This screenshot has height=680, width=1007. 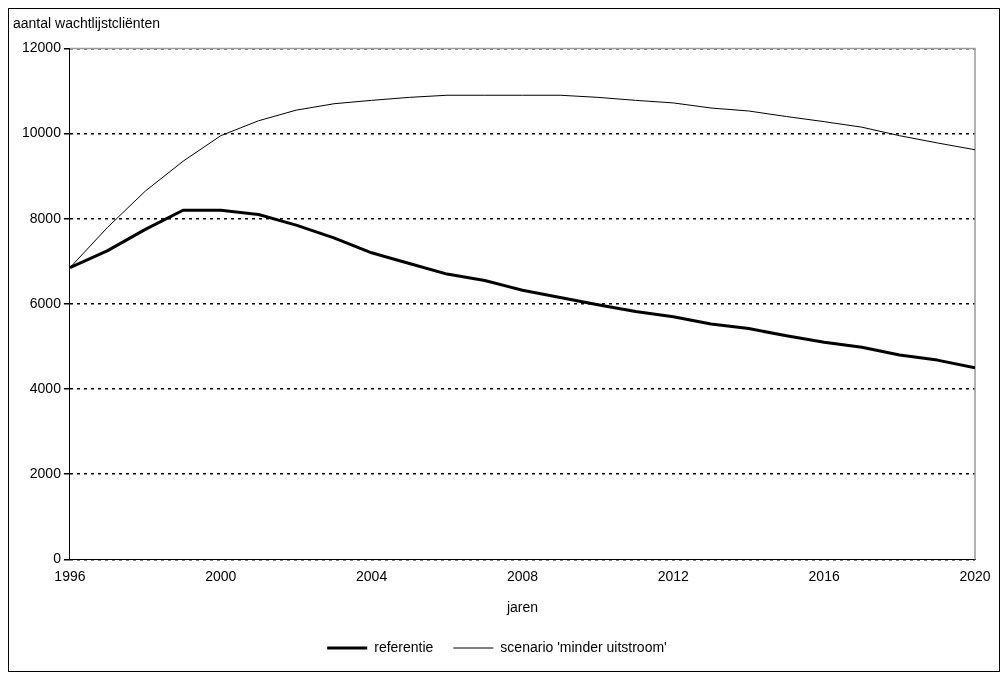 What do you see at coordinates (404, 646) in the screenshot?
I see `legend-label: referentie` at bounding box center [404, 646].